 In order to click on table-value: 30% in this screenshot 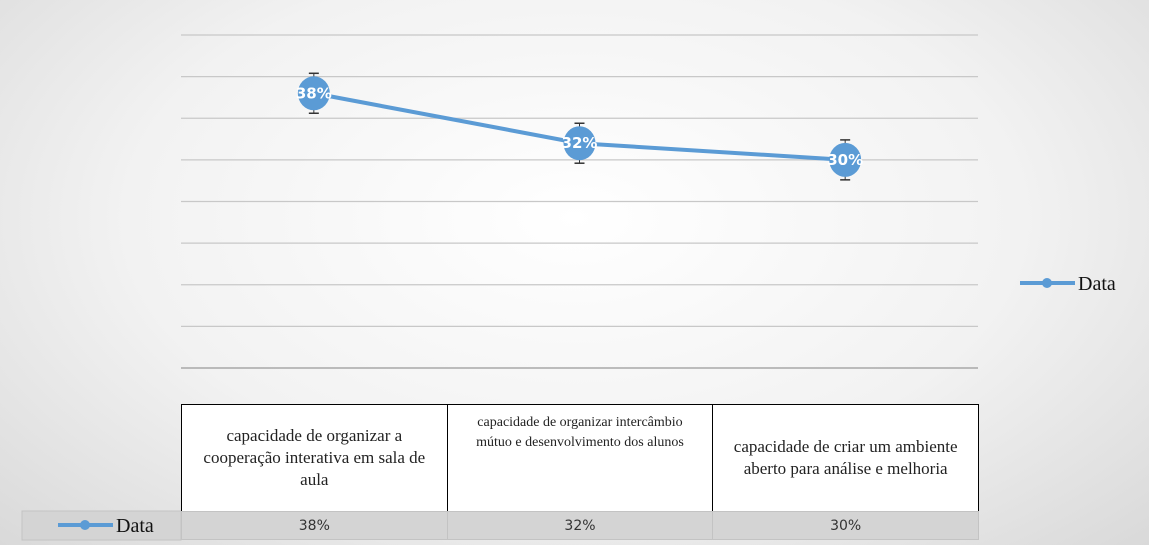, I will do `click(845, 525)`.